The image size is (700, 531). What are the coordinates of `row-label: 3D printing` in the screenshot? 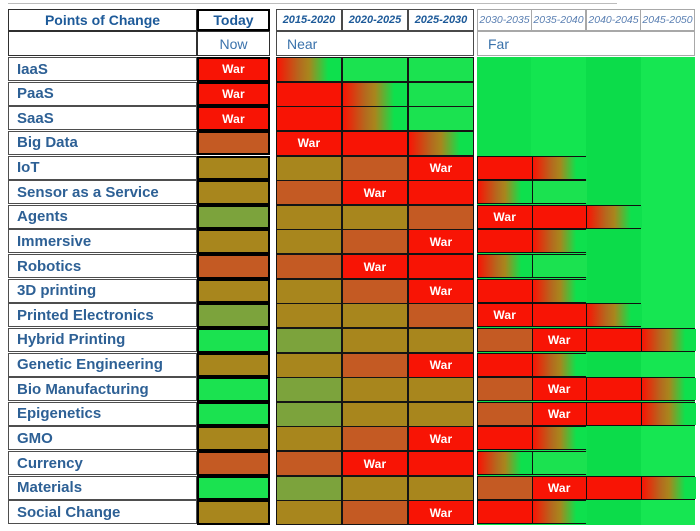 It's located at (102, 290).